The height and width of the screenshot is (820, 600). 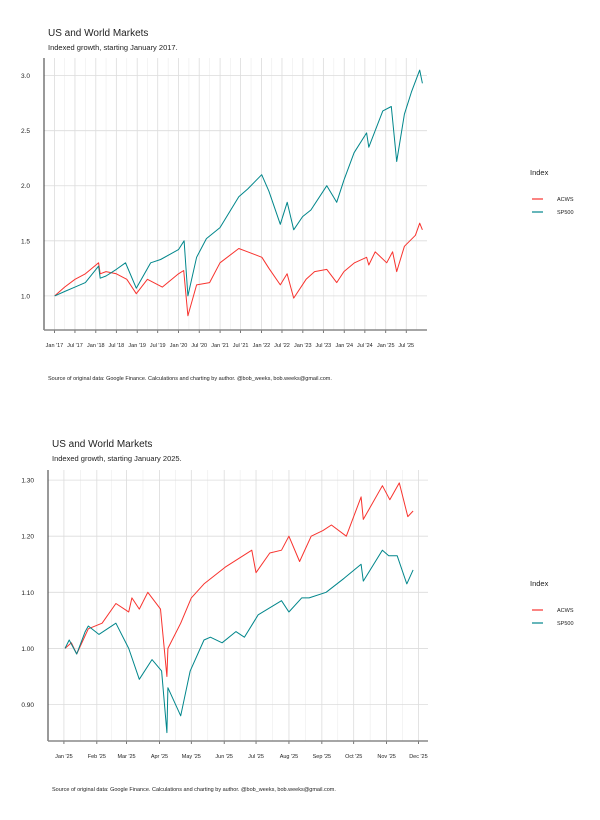 I want to click on y-tick-label: 1.30, so click(x=27, y=481).